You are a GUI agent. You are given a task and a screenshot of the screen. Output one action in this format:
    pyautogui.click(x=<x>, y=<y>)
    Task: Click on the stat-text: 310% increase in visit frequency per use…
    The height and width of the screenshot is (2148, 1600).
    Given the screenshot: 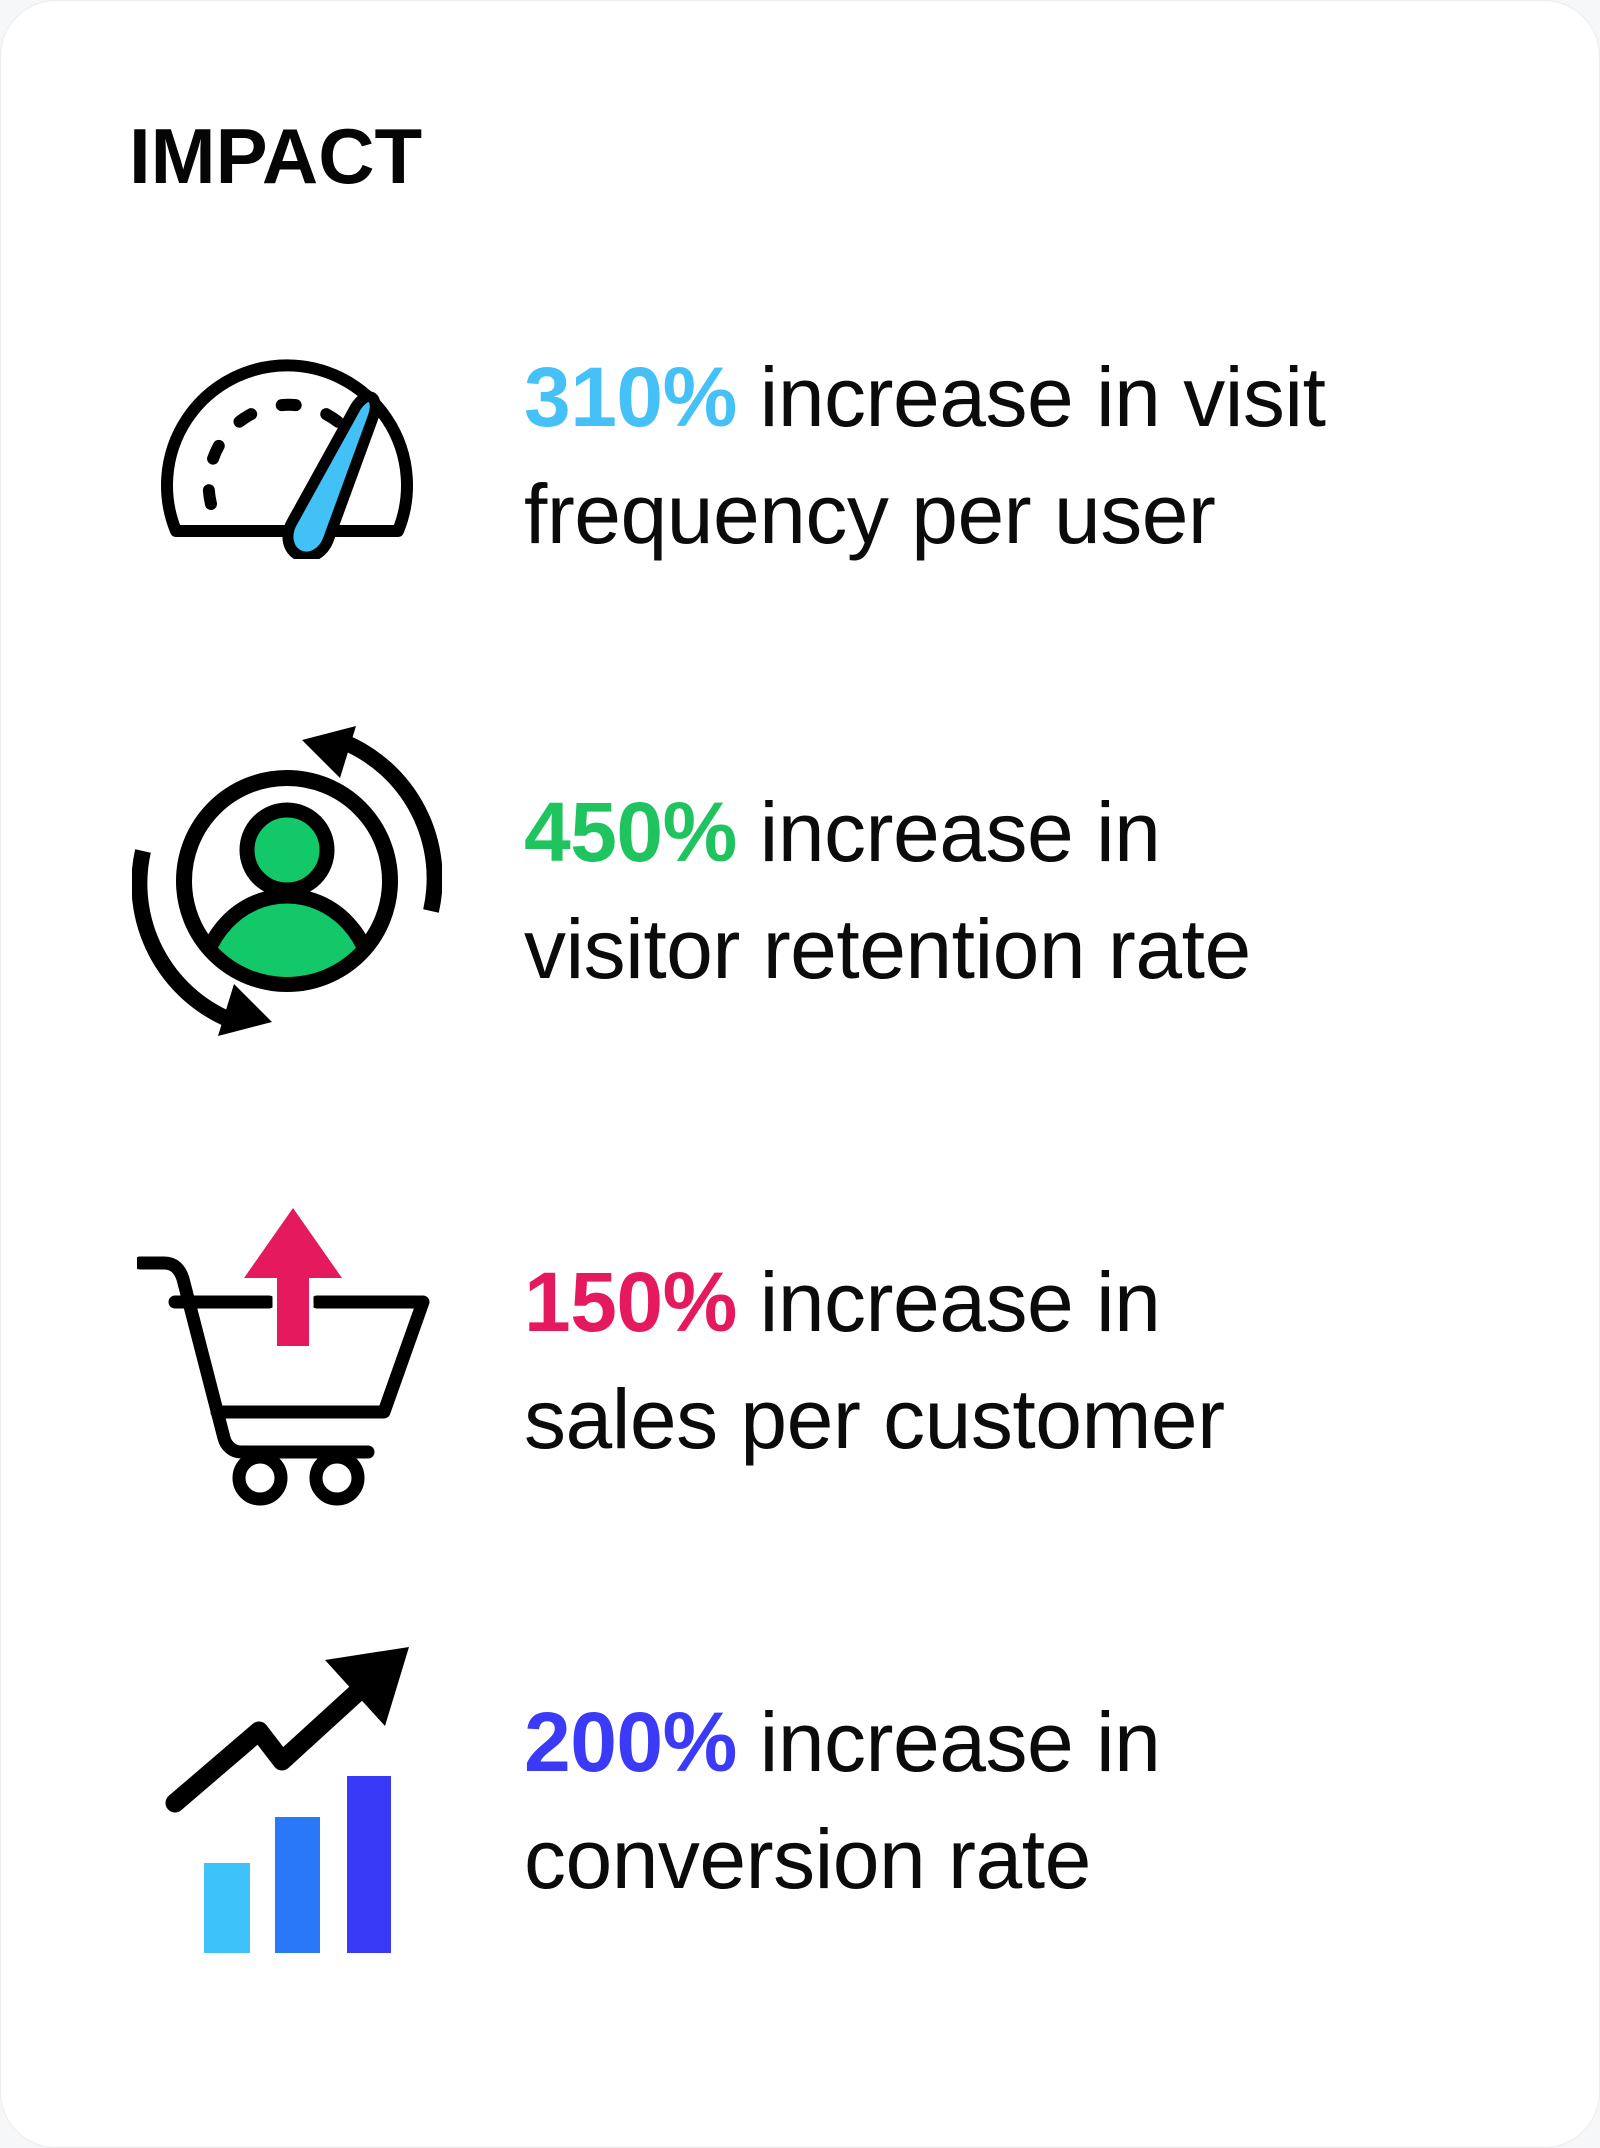 What is the action you would take?
    pyautogui.click(x=925, y=456)
    